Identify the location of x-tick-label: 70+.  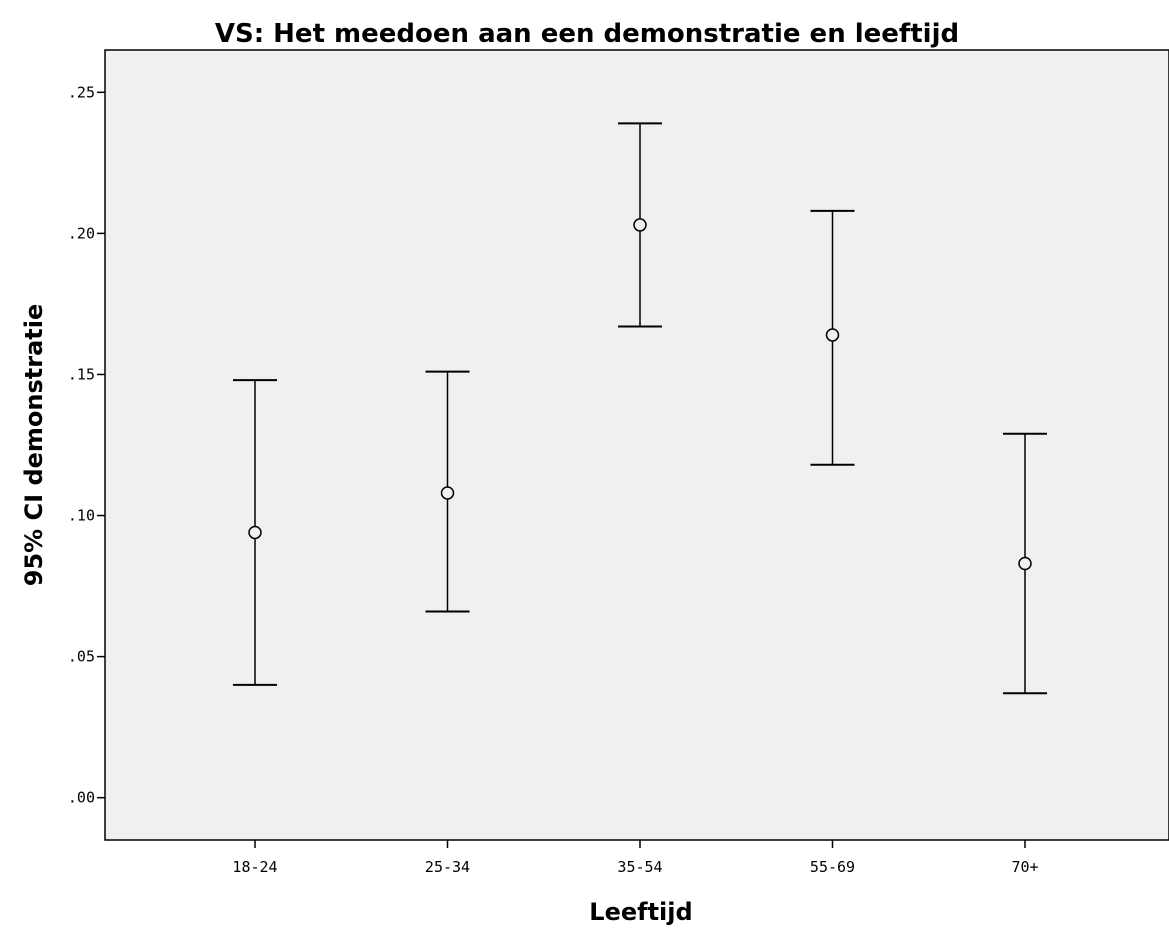
(1024, 867).